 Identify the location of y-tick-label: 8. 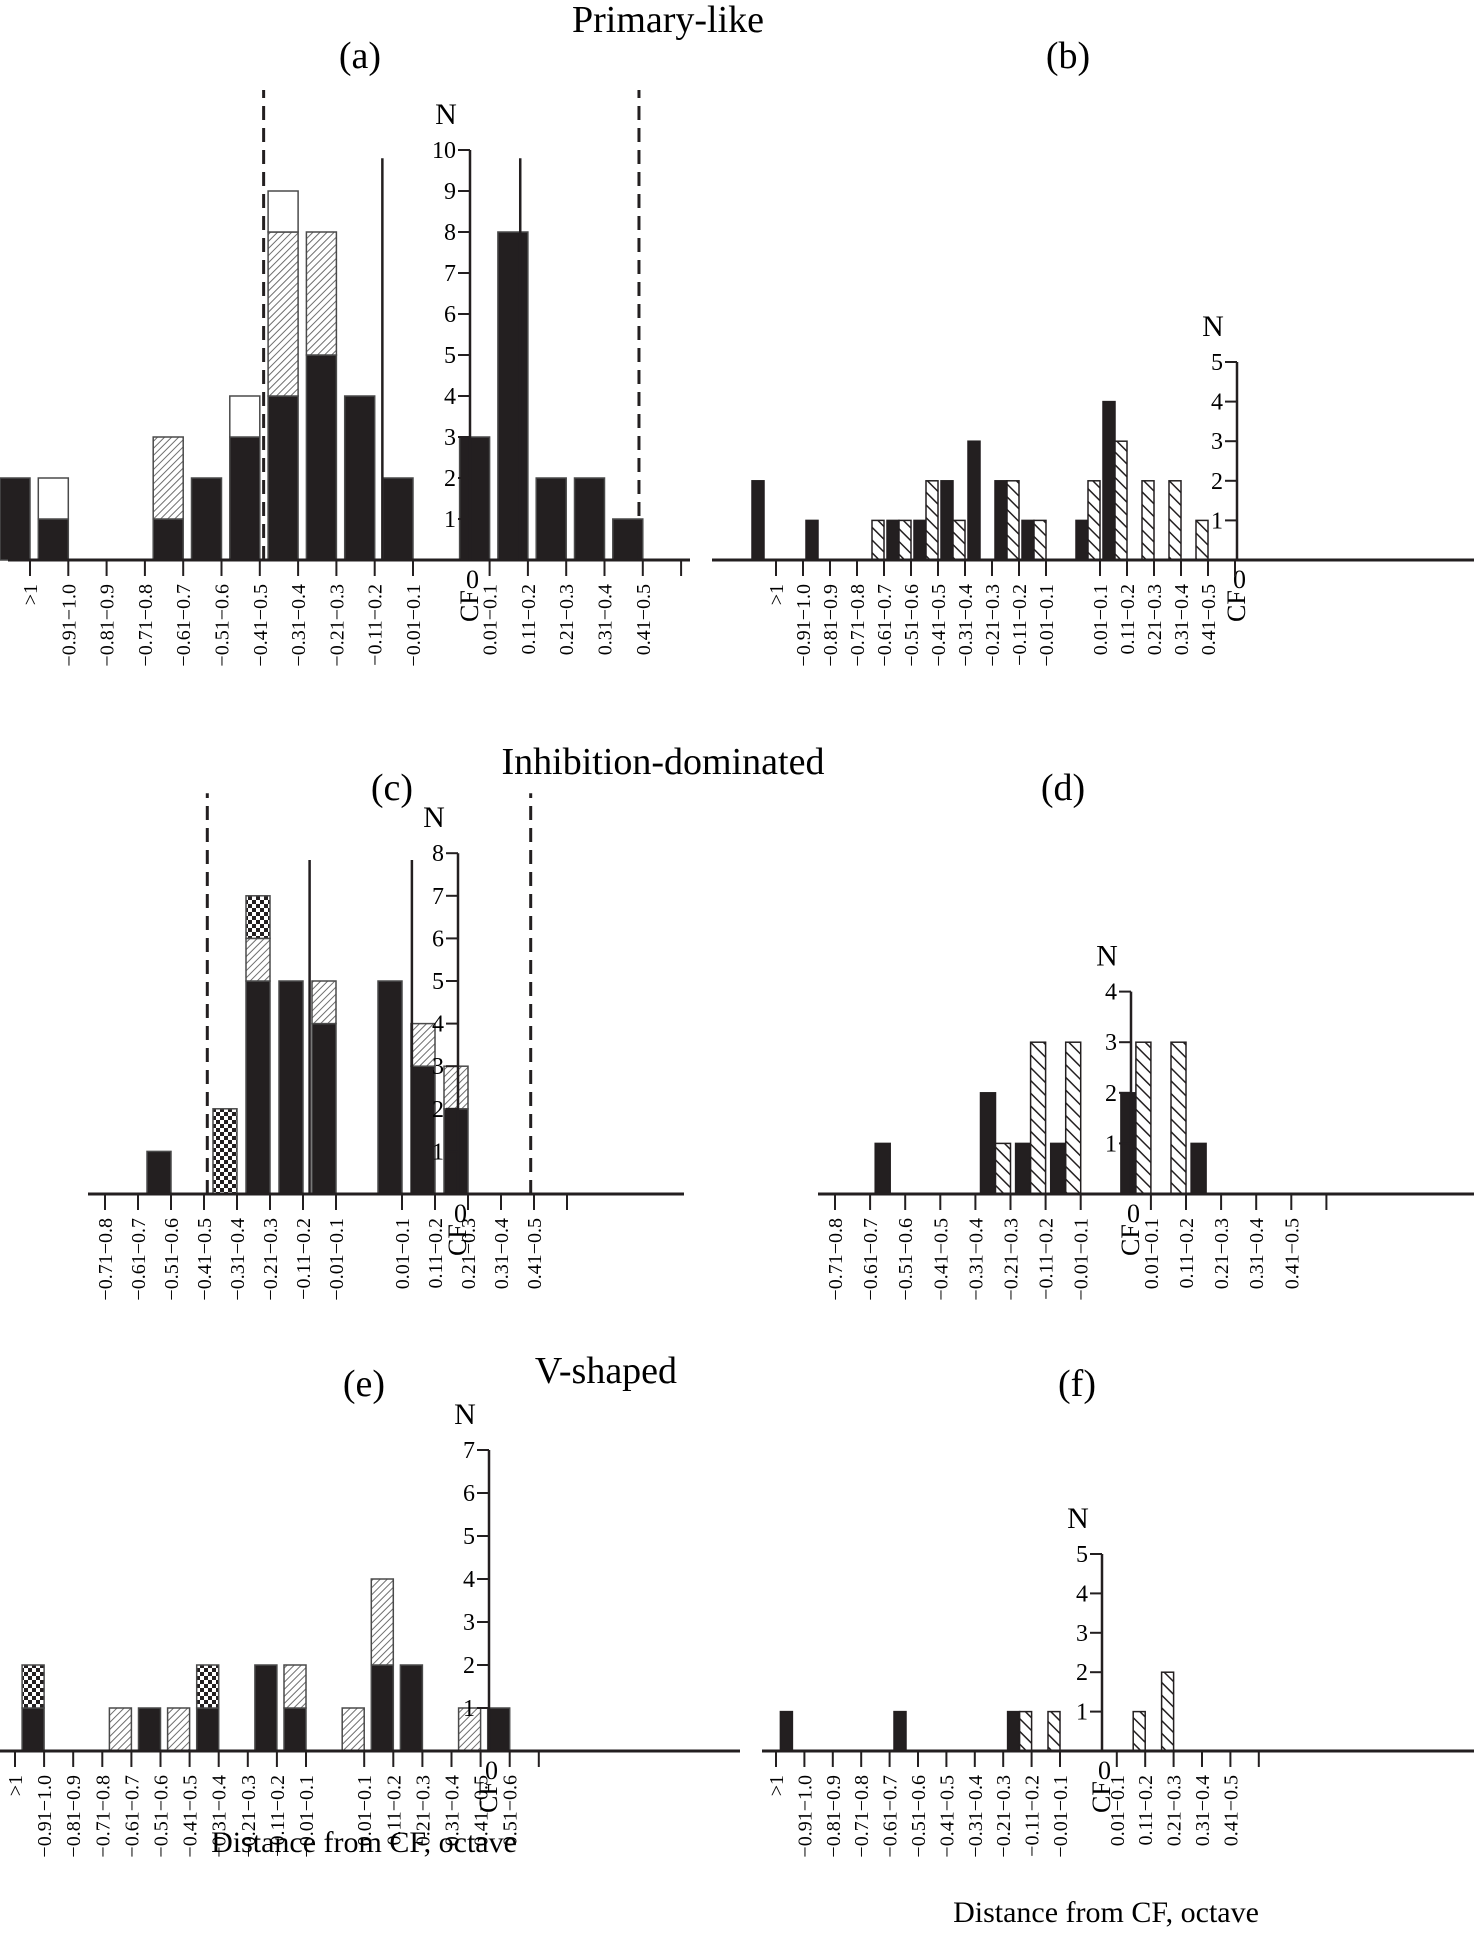
(450, 233).